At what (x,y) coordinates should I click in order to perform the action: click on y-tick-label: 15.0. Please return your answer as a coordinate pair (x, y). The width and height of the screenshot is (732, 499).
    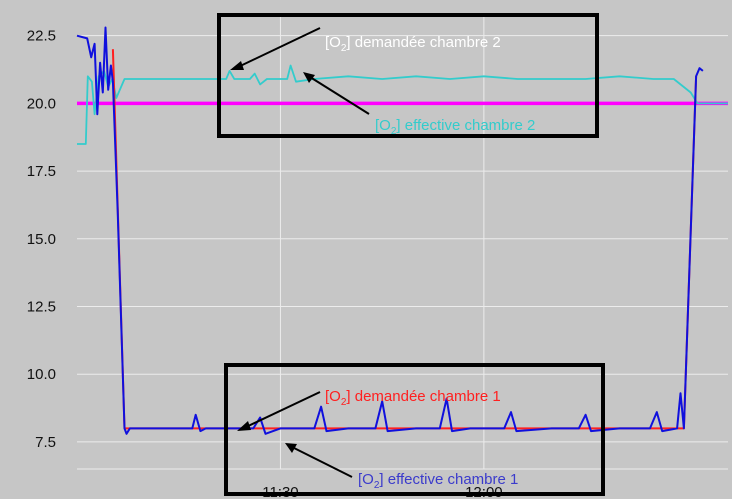
    Looking at the image, I should click on (41, 239).